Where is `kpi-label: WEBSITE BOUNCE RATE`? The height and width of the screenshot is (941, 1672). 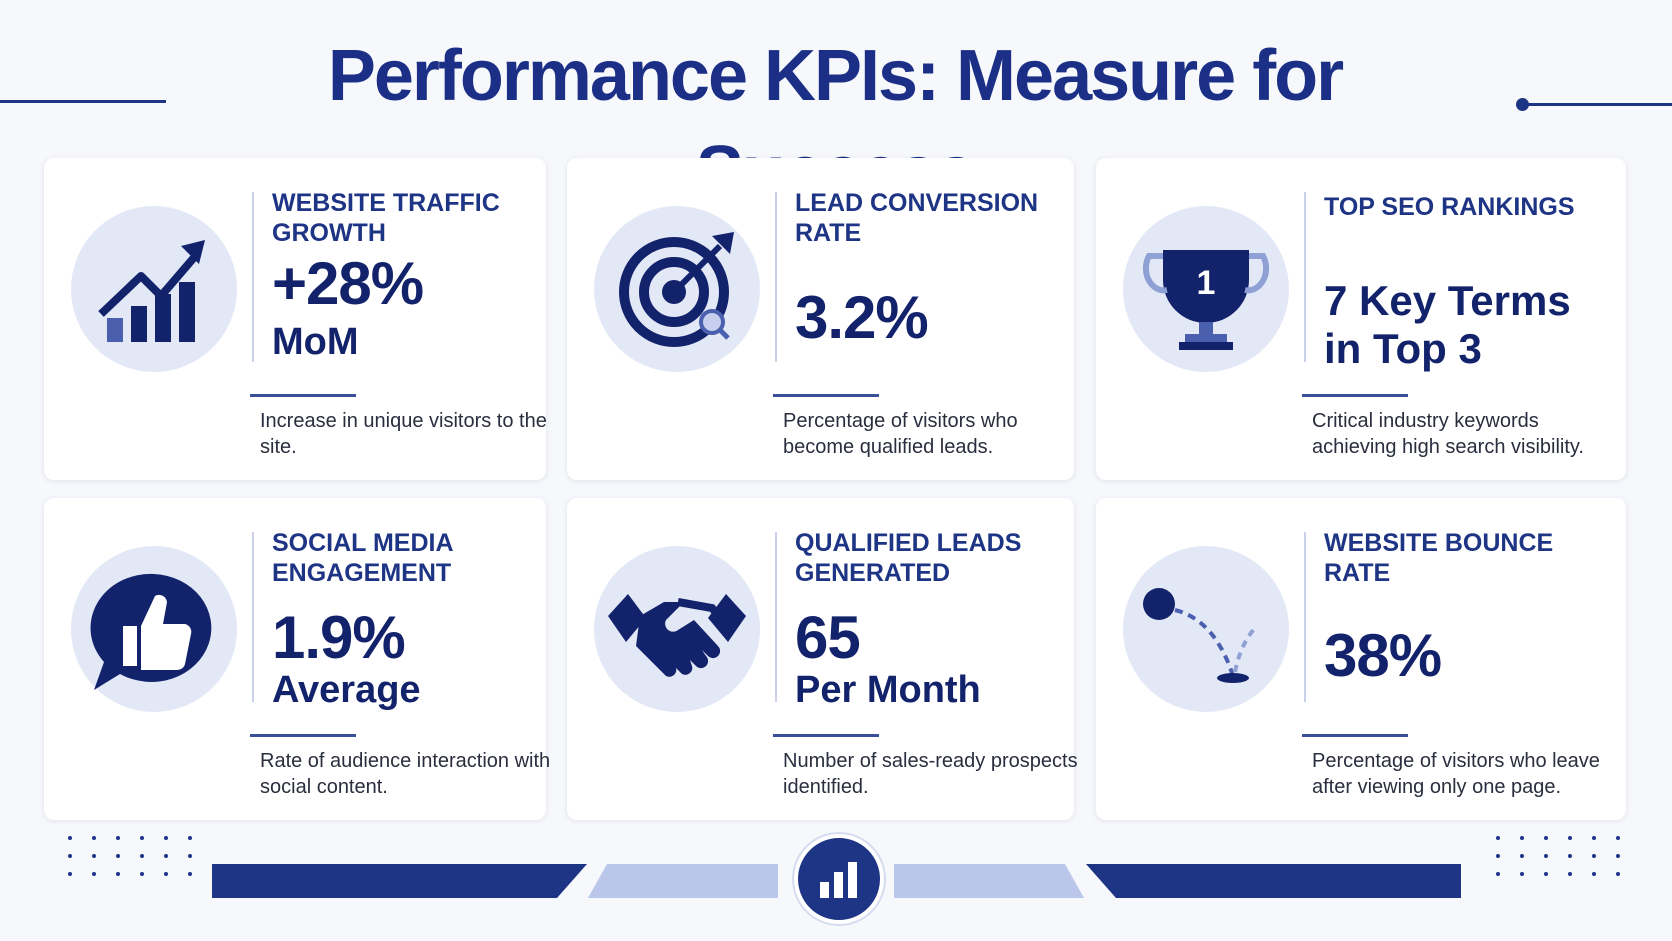 kpi-label: WEBSITE BOUNCE RATE is located at coordinates (1439, 558).